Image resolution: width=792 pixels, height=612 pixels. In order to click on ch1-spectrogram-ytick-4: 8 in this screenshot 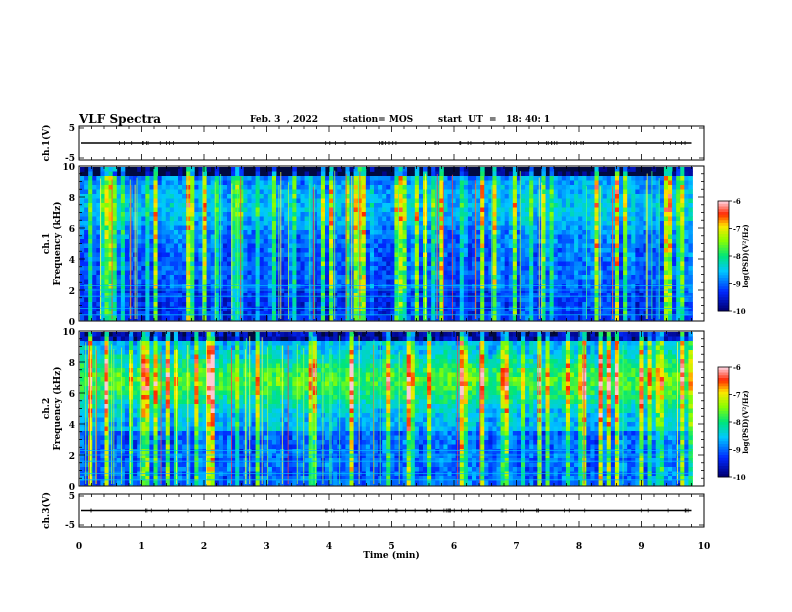, I will do `click(72, 199)`.